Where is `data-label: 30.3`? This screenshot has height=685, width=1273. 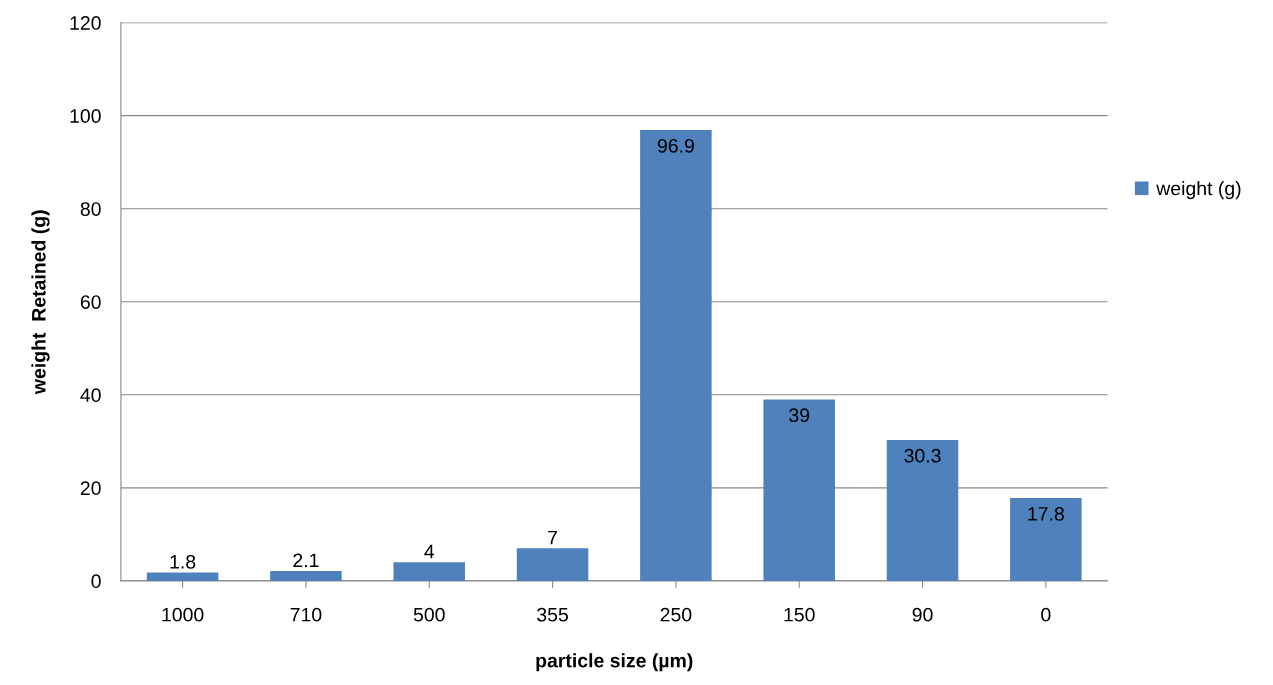 data-label: 30.3 is located at coordinates (922, 455).